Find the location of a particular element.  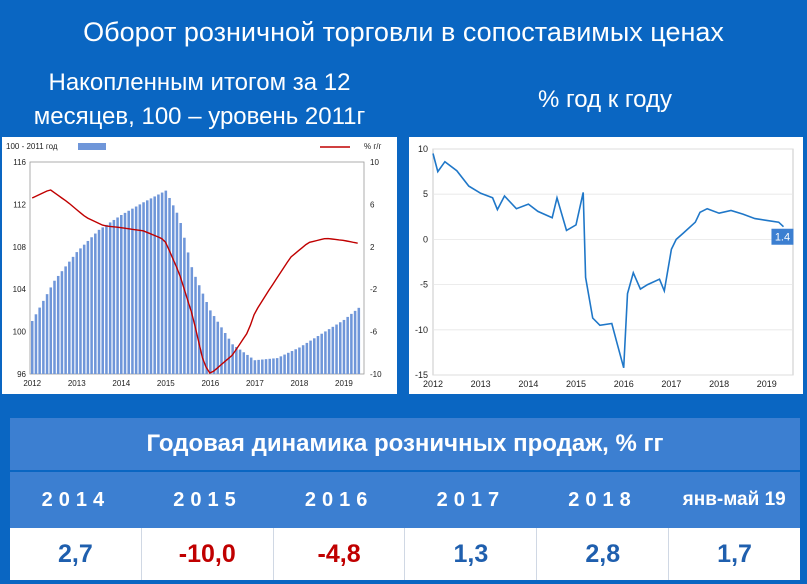

value-cell: 2,8 is located at coordinates (603, 554).